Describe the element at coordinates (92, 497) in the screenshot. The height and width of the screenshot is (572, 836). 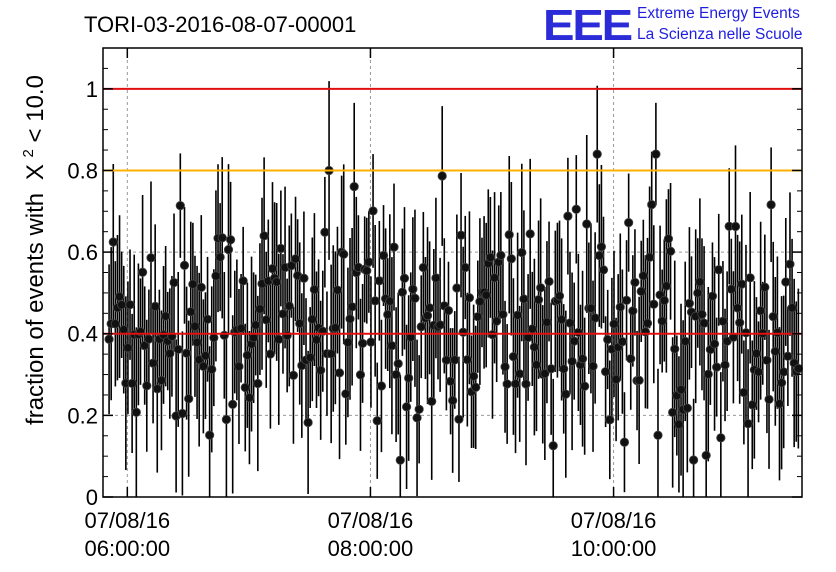
I see `y-tick-label: 0` at that location.